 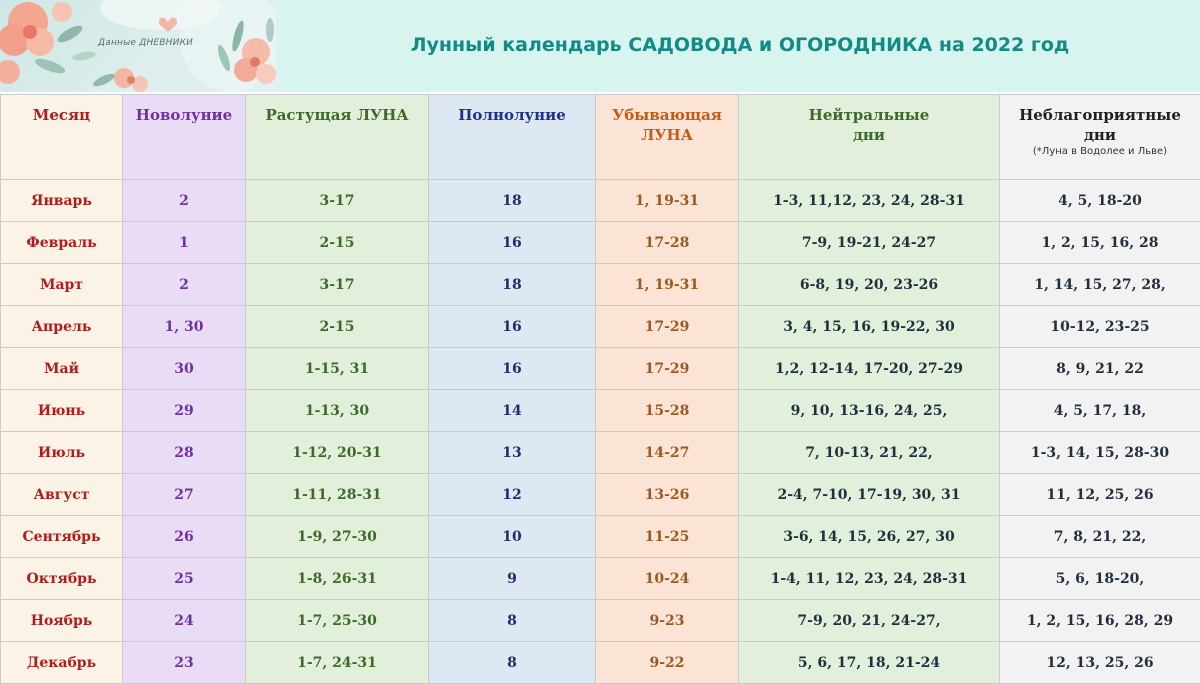 What do you see at coordinates (512, 453) in the screenshot?
I see `cell-full-moon: 13` at bounding box center [512, 453].